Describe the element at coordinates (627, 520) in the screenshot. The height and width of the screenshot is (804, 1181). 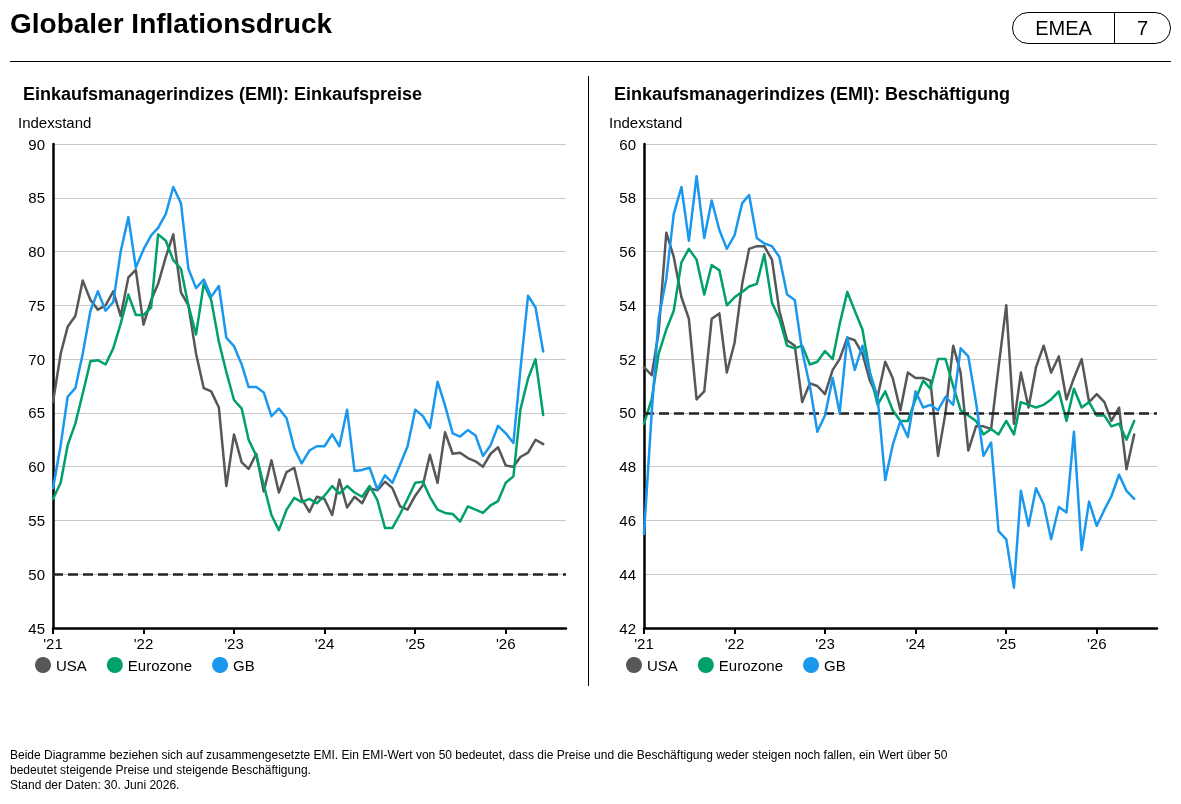
I see `y-tick-label: 46` at that location.